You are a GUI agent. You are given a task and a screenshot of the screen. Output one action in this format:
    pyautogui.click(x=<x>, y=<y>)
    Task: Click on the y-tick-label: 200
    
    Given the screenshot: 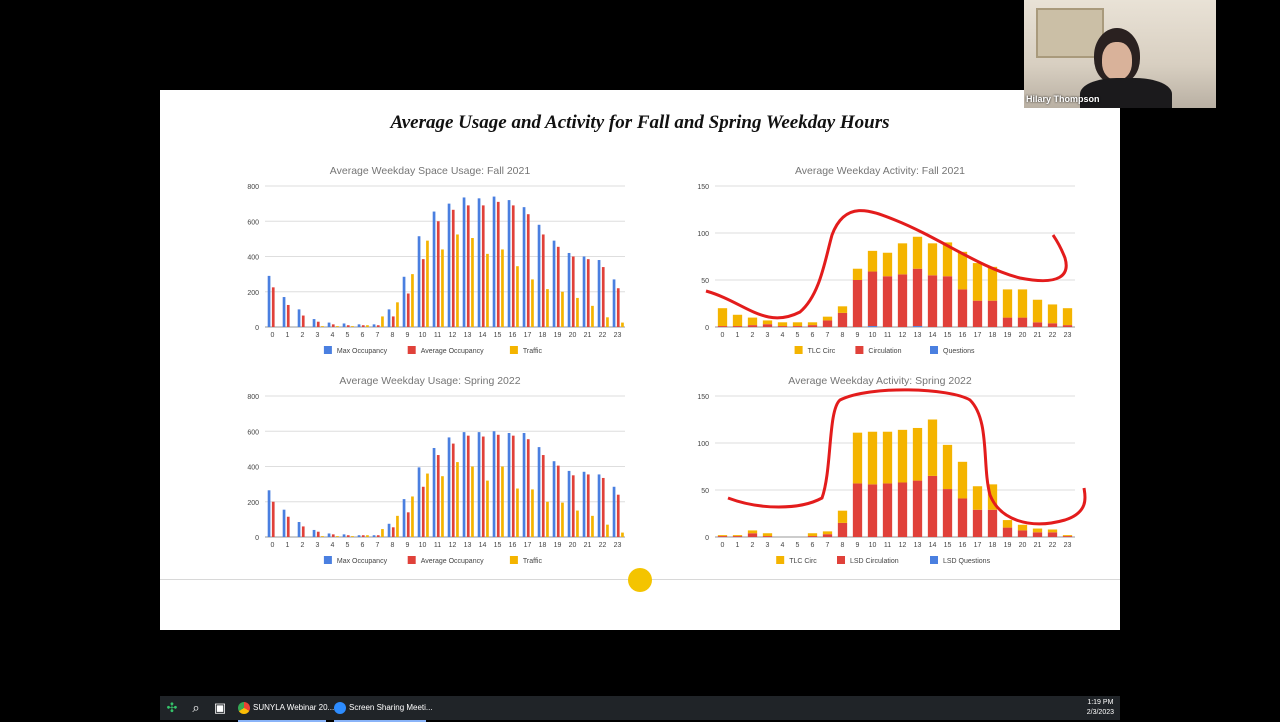 What is the action you would take?
    pyautogui.click(x=253, y=293)
    